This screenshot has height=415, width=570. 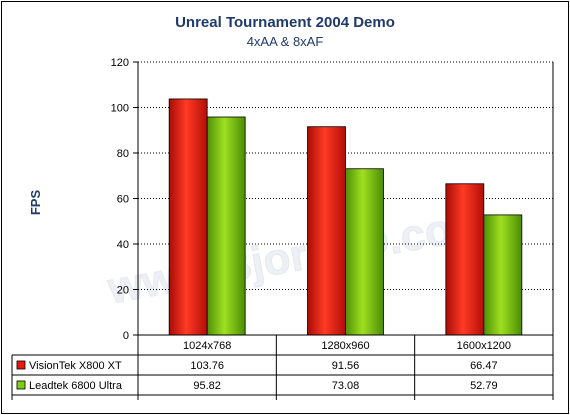 I want to click on chart-title: Unreal Tournament 2004 Demo, so click(x=285, y=22).